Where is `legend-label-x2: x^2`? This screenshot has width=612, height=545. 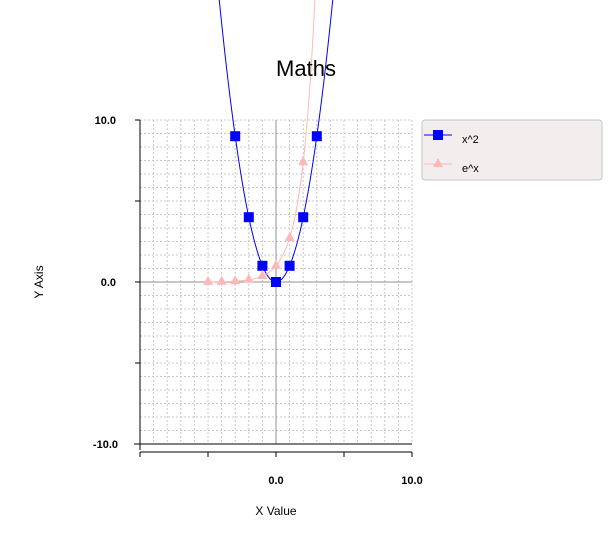 legend-label-x2: x^2 is located at coordinates (470, 140).